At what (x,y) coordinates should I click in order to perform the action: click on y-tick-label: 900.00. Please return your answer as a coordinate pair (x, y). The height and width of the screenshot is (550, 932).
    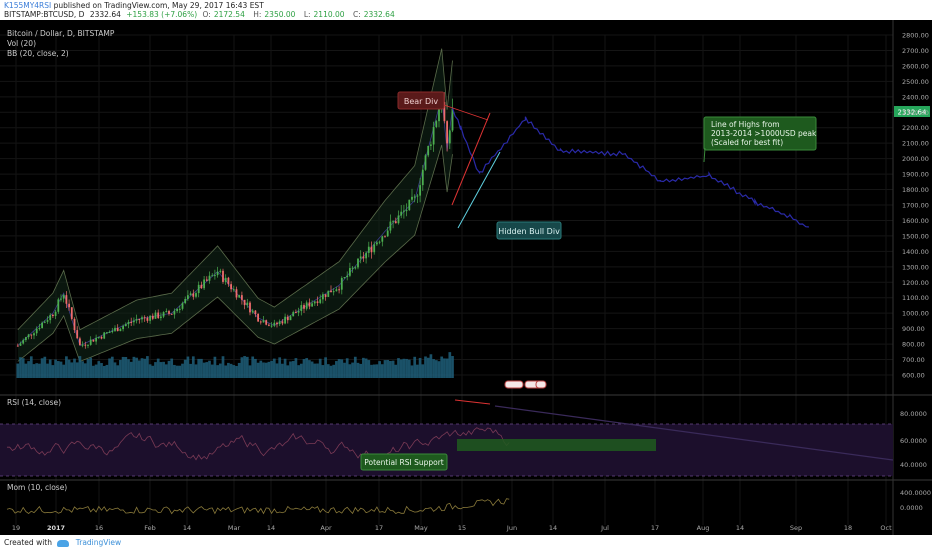
    Looking at the image, I should click on (913, 329).